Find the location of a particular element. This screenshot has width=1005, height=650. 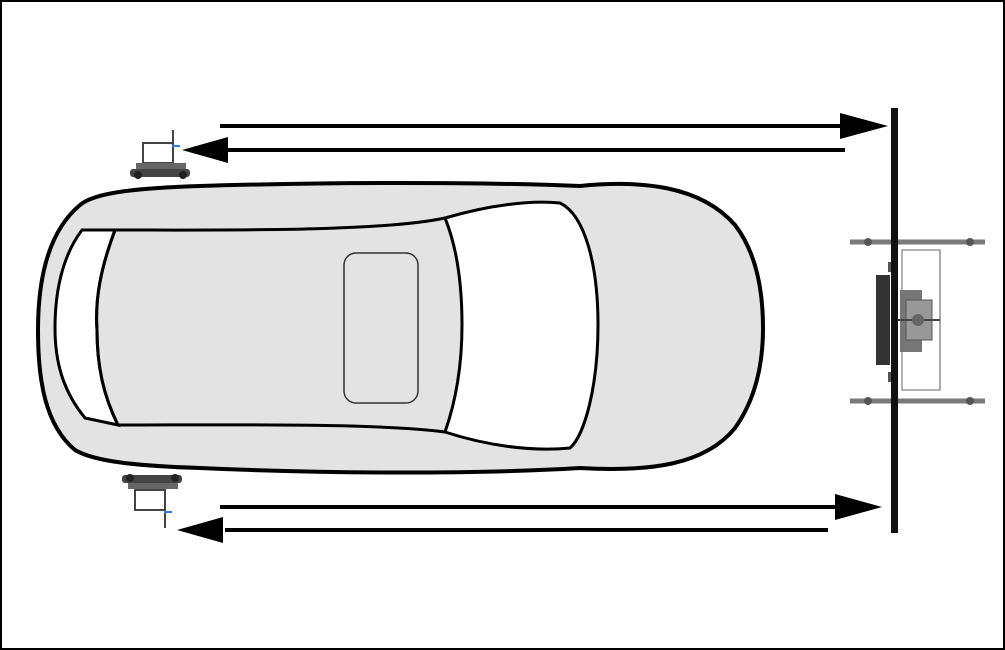

roof-rear-edge is located at coordinates (107, 327).